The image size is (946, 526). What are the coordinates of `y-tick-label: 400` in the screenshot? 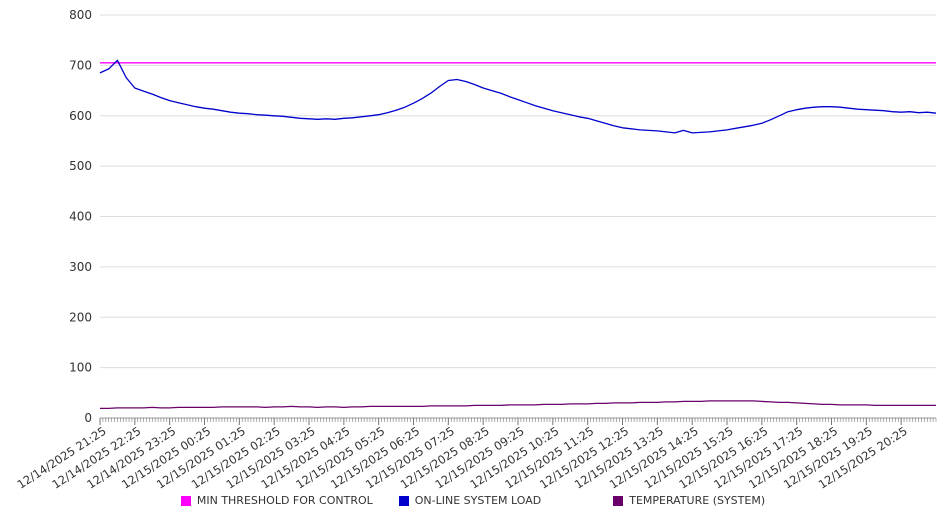 It's located at (80, 217).